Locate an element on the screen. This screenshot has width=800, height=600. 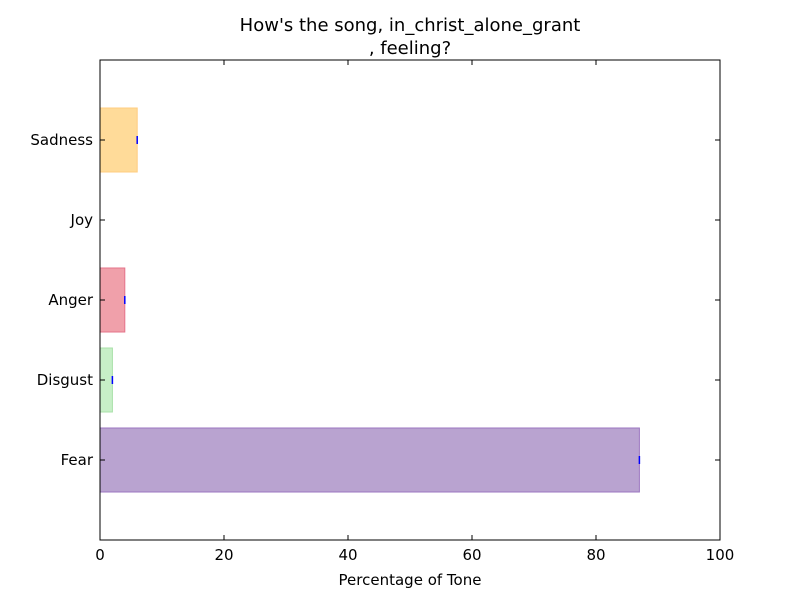
y-tick-label-sadness: Sadness is located at coordinates (61, 140).